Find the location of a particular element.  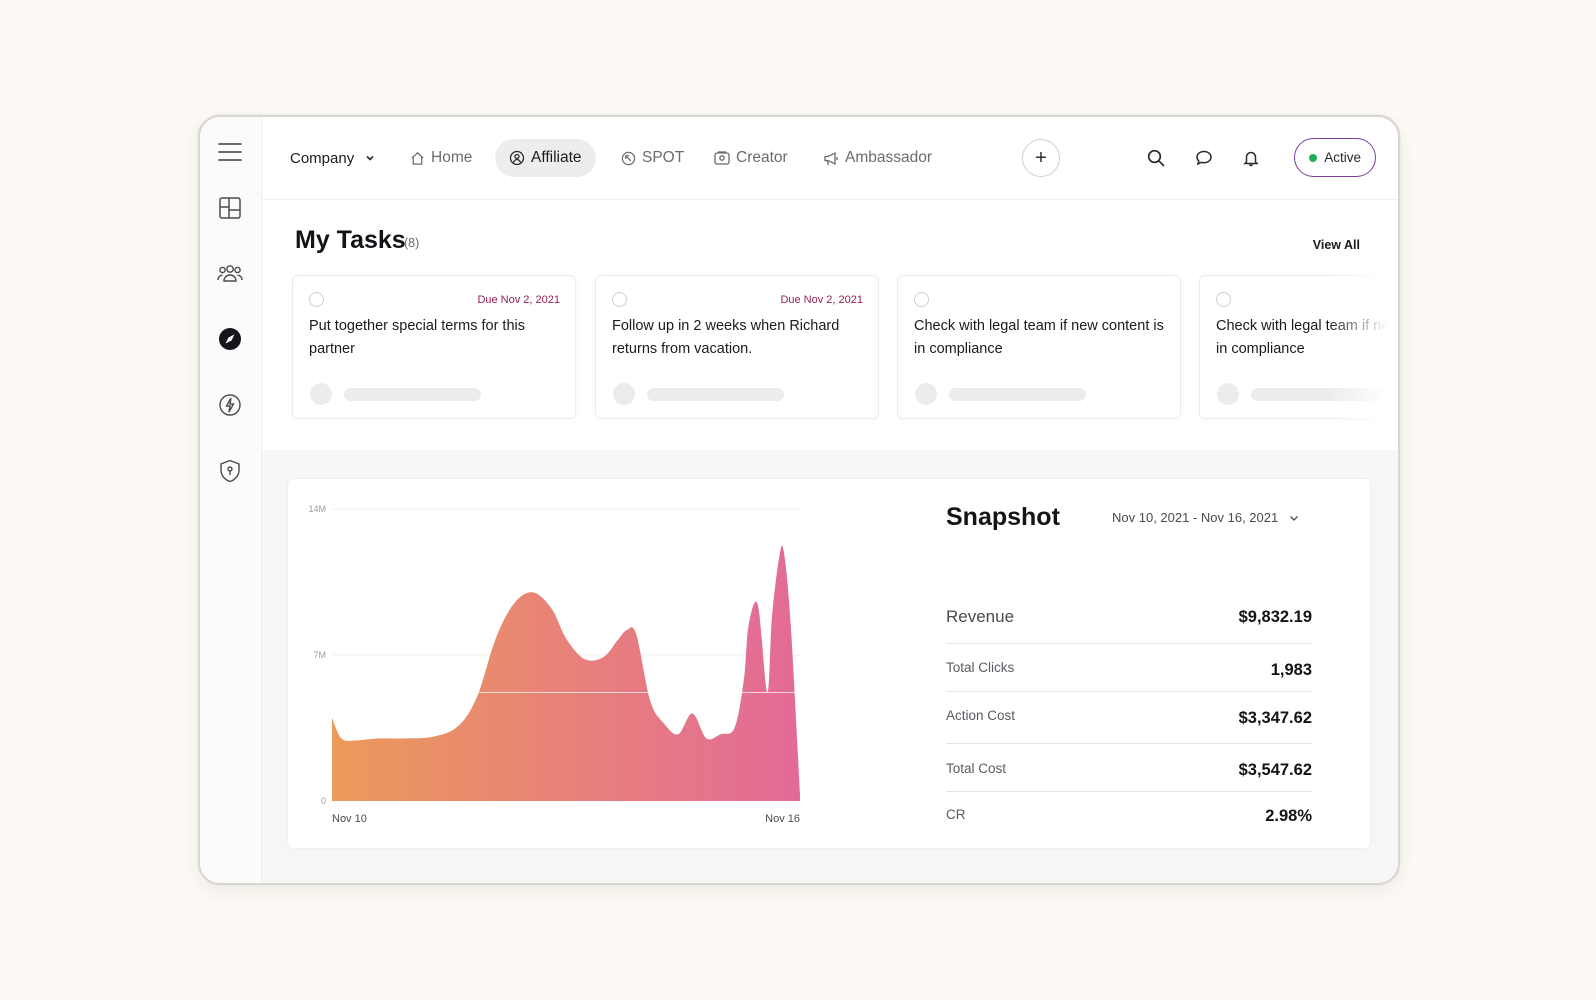

y-tick-label: 14M is located at coordinates (317, 509).